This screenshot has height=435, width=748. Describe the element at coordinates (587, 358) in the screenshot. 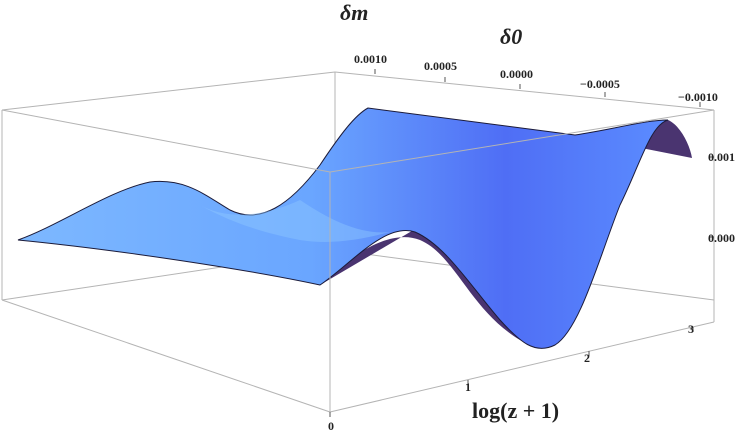

I see `x-tick-label-2: 2` at that location.